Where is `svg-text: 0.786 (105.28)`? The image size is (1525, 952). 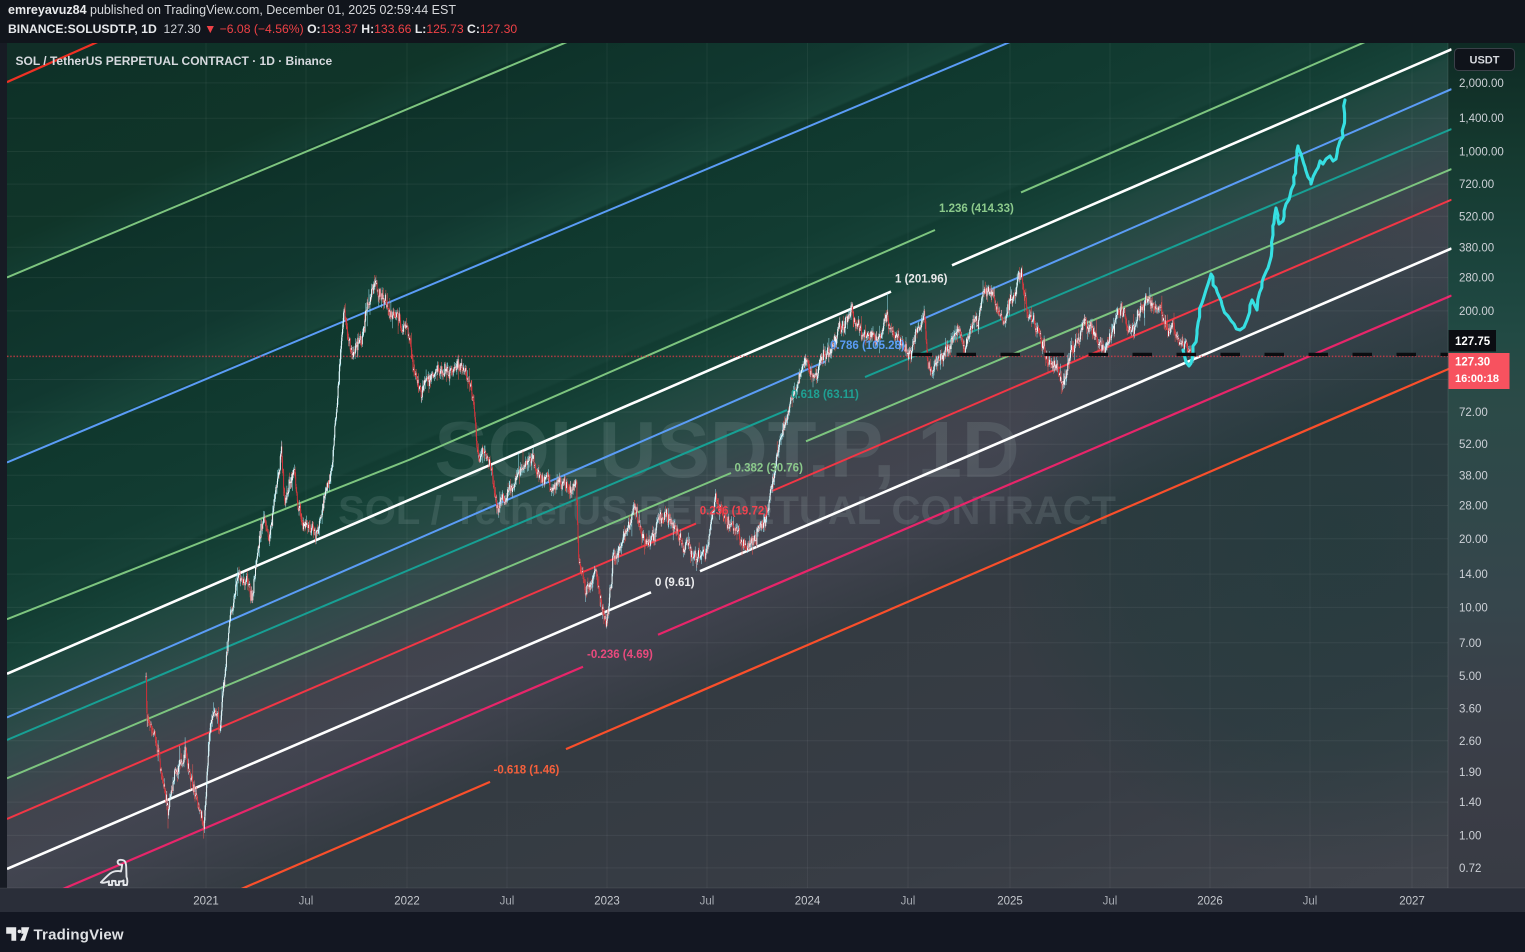
svg-text: 0.786 (105.28) is located at coordinates (867, 346).